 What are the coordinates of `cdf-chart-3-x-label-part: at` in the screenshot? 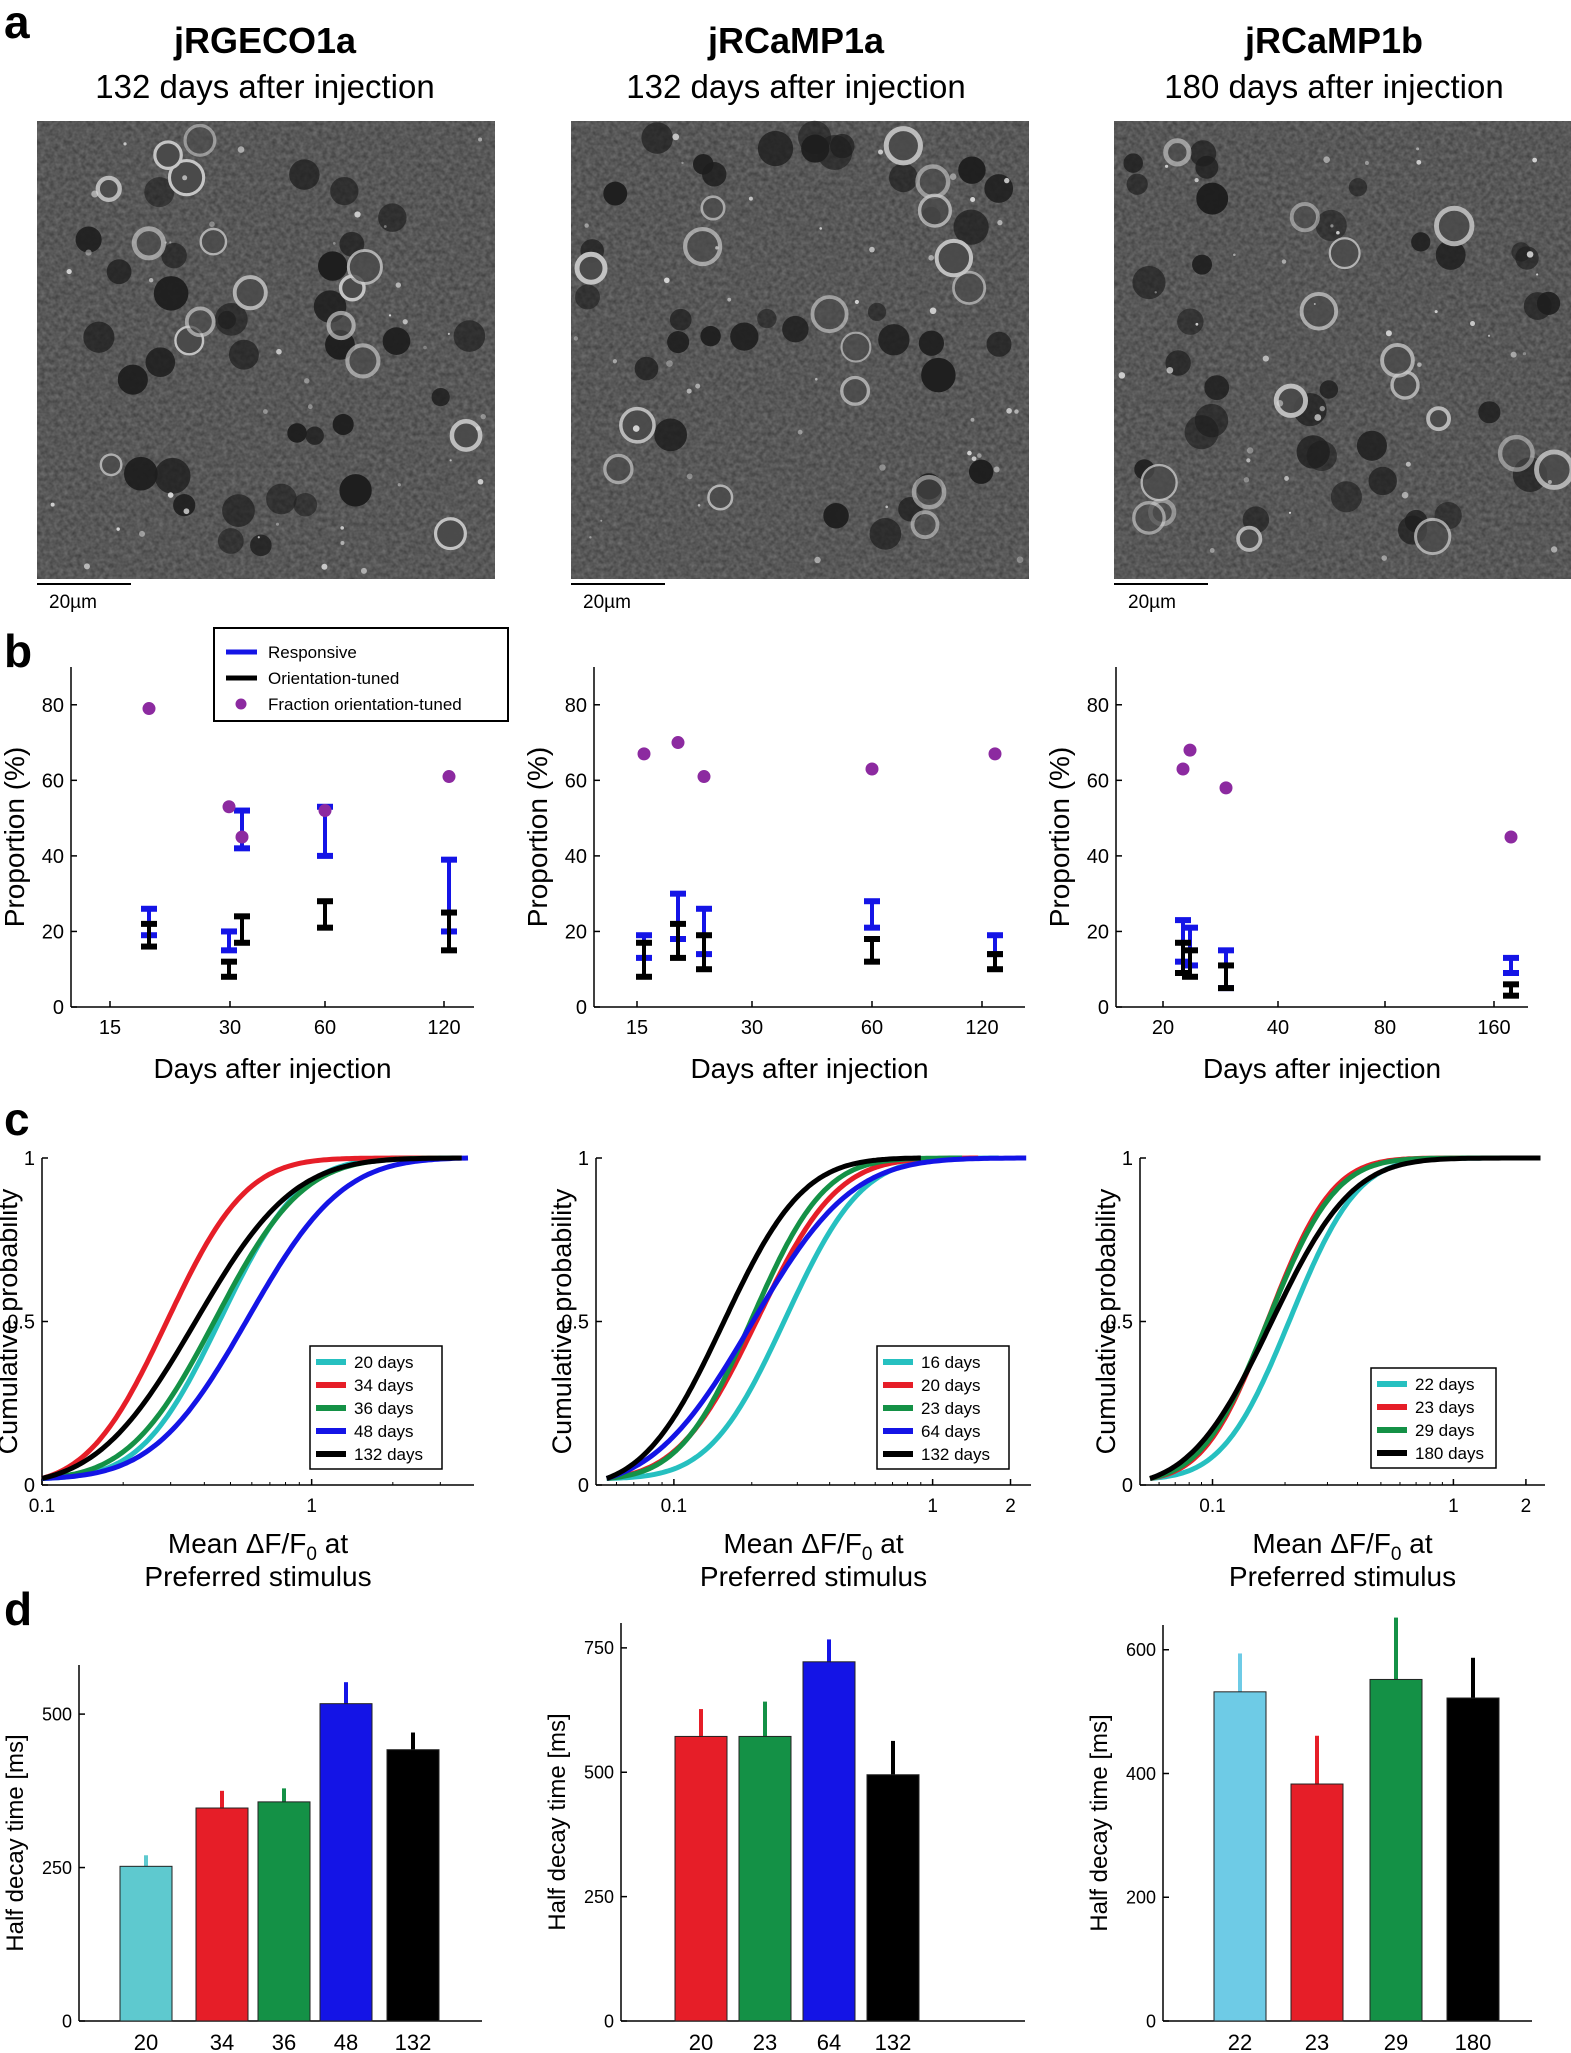 It's located at (1416, 1543).